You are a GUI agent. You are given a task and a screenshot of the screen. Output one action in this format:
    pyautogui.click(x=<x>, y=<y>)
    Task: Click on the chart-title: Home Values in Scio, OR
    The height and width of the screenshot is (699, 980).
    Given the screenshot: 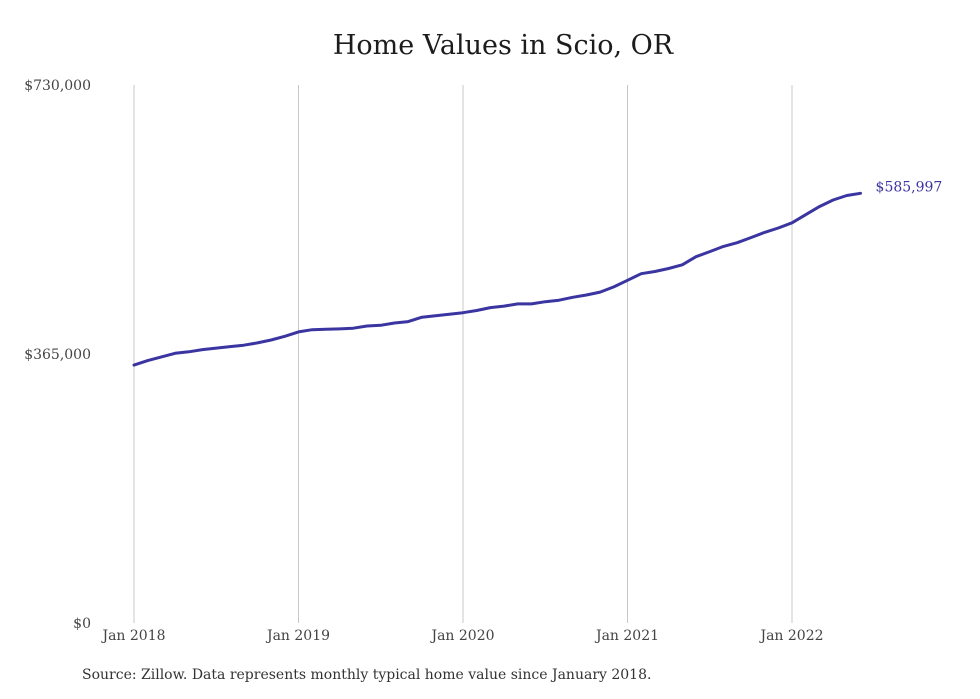 What is the action you would take?
    pyautogui.click(x=503, y=45)
    